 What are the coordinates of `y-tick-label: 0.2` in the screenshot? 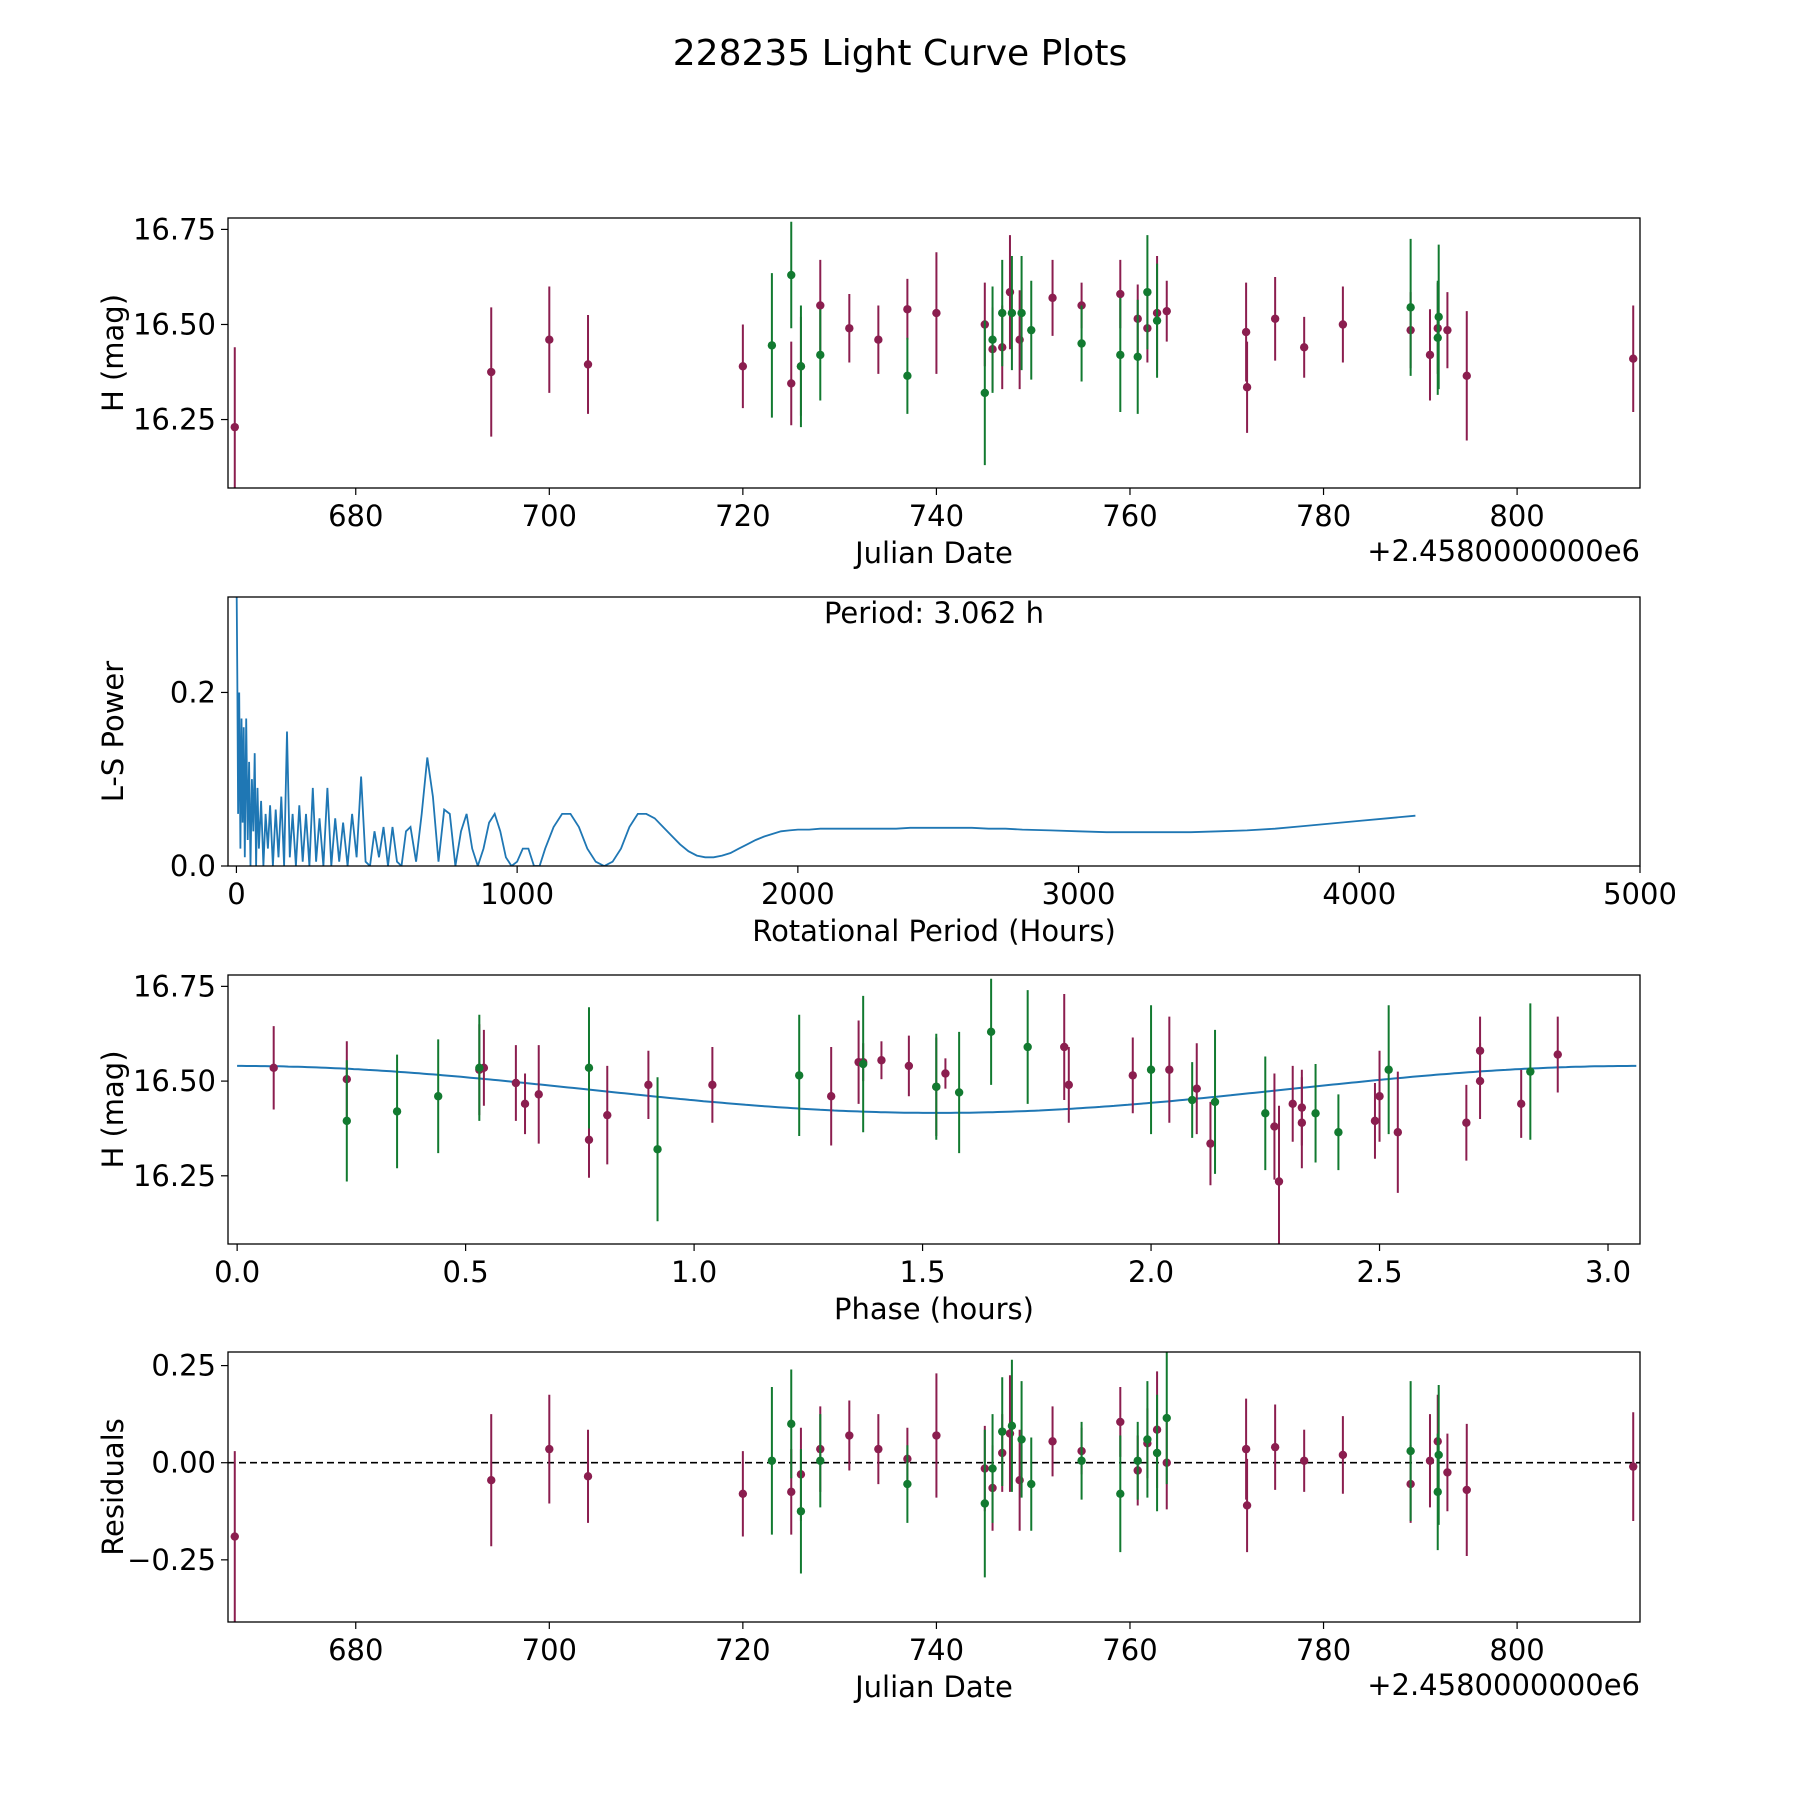 It's located at (193, 692).